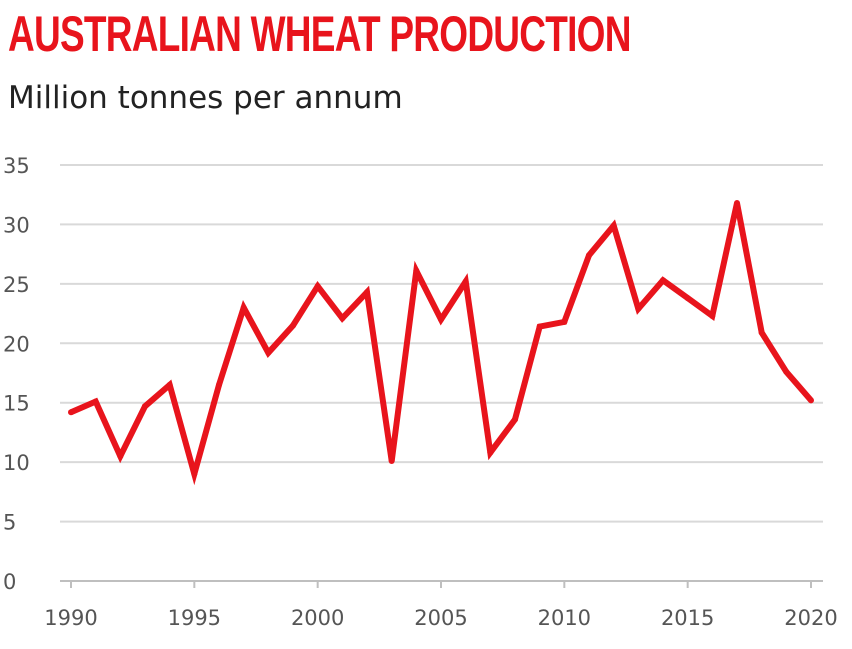 This screenshot has height=649, width=852. What do you see at coordinates (16, 404) in the screenshot?
I see `y-tick-label: 15` at bounding box center [16, 404].